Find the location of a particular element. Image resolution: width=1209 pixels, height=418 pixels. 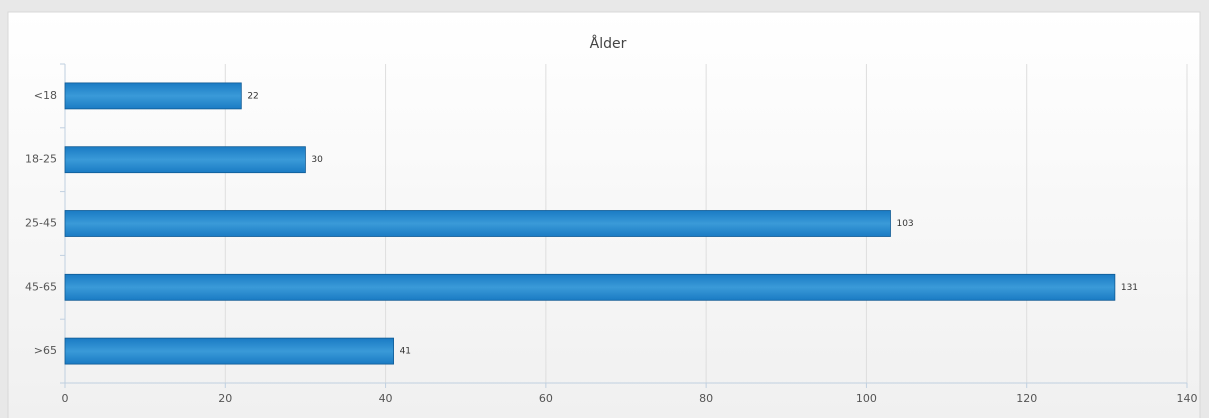

value-label: 30 is located at coordinates (317, 160).